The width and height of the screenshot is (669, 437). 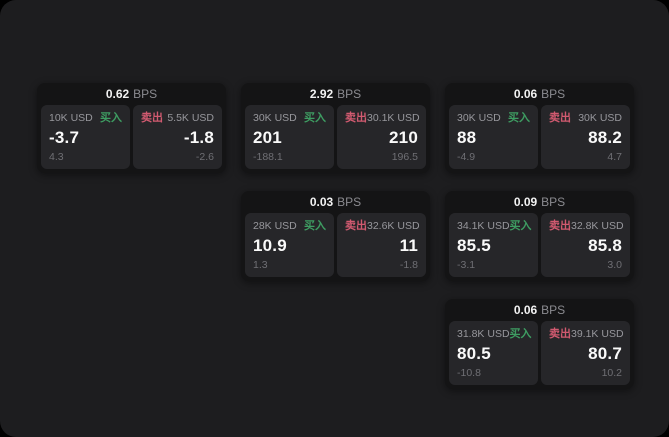 What do you see at coordinates (260, 265) in the screenshot?
I see `buy-delta: 1.3` at bounding box center [260, 265].